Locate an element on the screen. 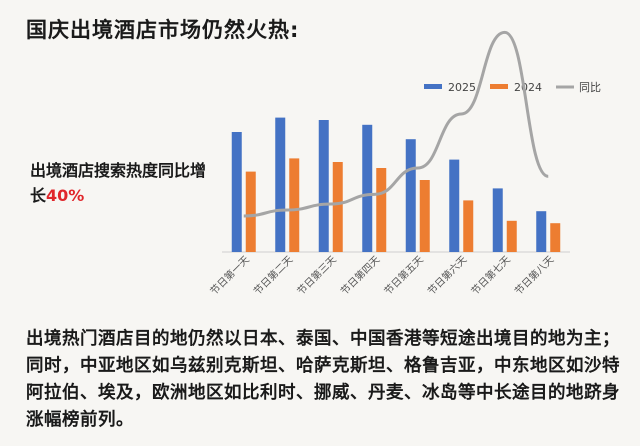  stat-text: 出境酒店搜索热度同比增长 is located at coordinates (118, 183).